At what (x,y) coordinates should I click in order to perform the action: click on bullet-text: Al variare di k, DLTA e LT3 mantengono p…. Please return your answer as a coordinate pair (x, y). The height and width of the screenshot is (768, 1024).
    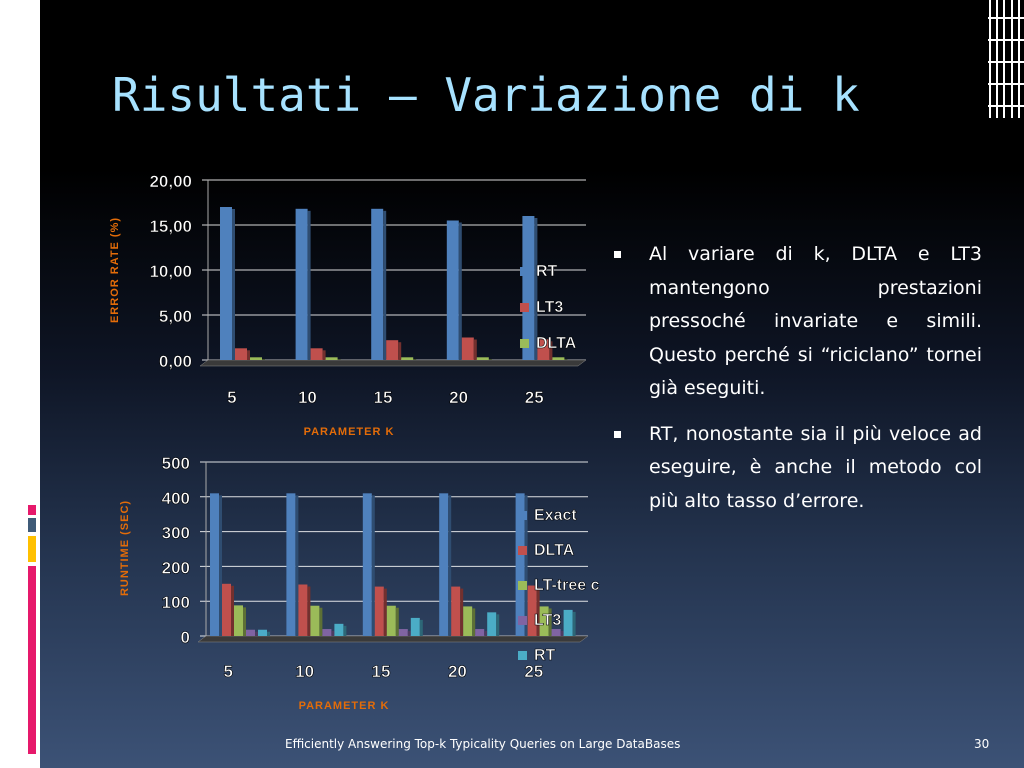
    Looking at the image, I should click on (815, 321).